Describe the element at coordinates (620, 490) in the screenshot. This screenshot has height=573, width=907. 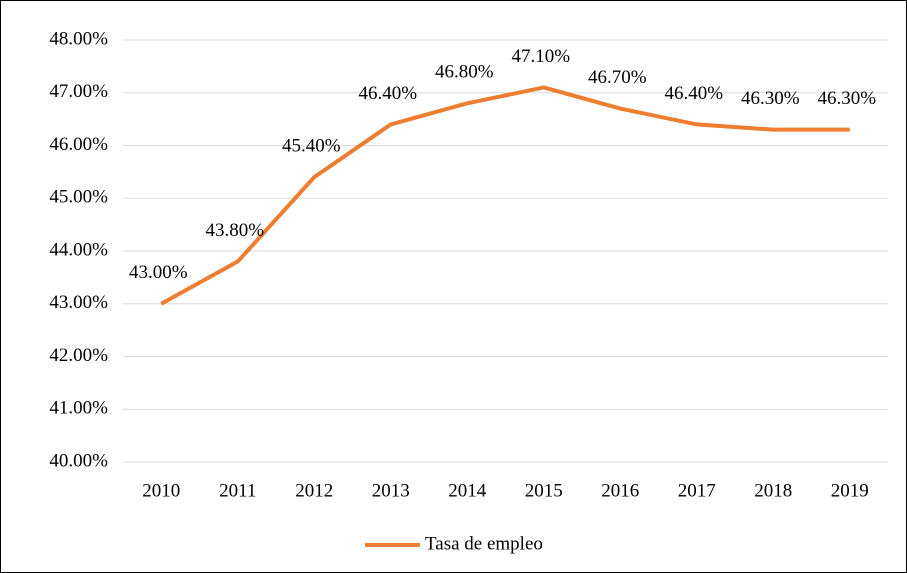
I see `x-tick-label: 2016` at that location.